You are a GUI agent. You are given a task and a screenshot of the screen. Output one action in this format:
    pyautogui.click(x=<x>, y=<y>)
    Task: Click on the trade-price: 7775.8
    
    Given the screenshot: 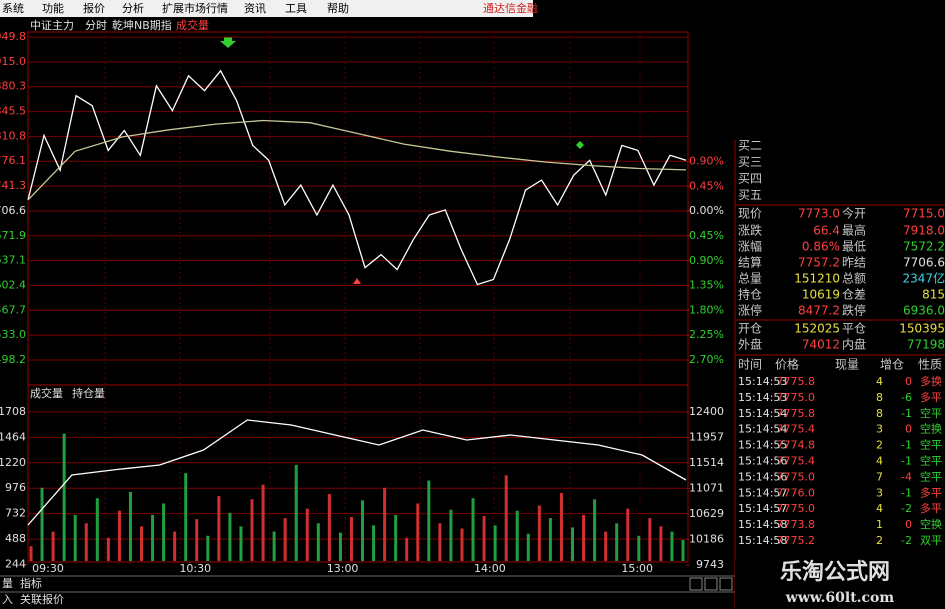 What is the action you would take?
    pyautogui.click(x=796, y=381)
    